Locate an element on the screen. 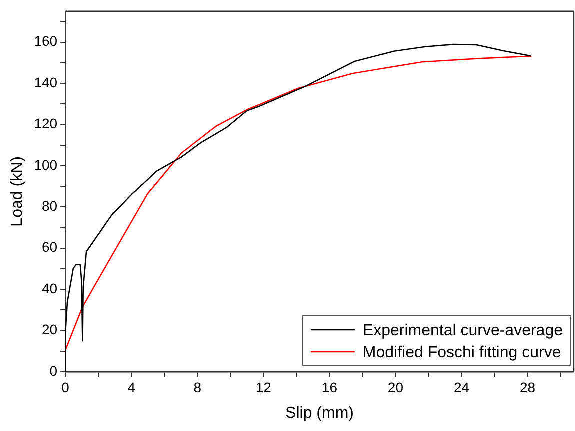  x-tick-label: 24 is located at coordinates (462, 387).